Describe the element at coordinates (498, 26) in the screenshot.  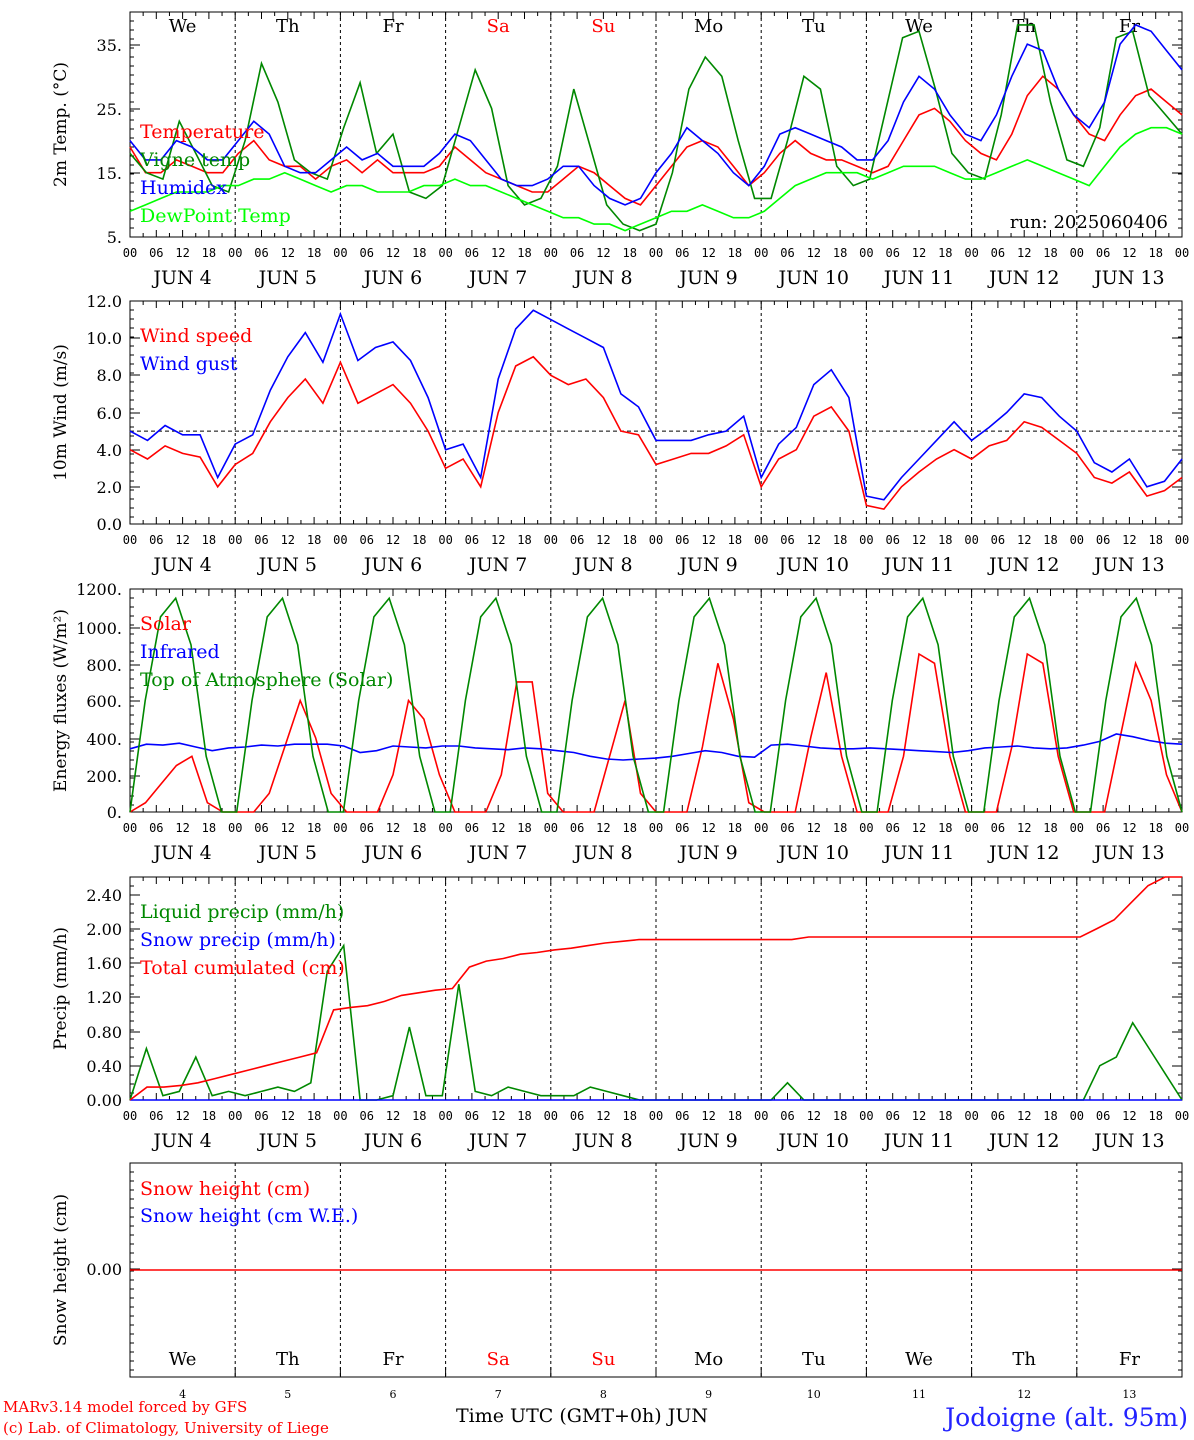
I see `weekday-label: Sa` at that location.